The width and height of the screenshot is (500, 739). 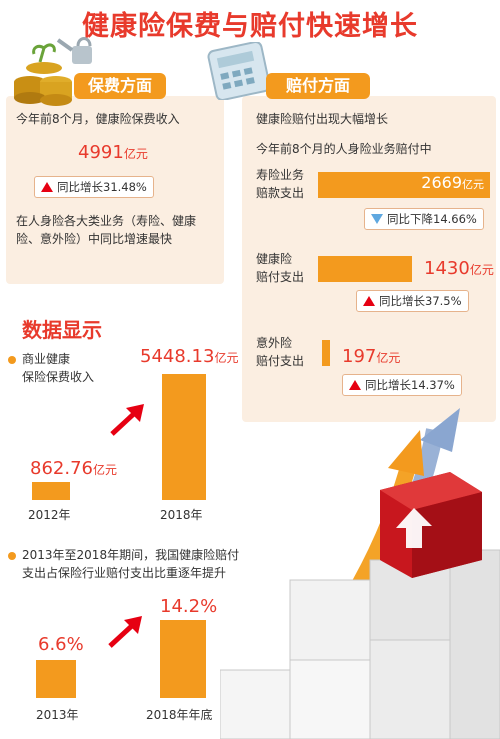 What do you see at coordinates (113, 152) in the screenshot?
I see `premium-amount: 4991亿元` at bounding box center [113, 152].